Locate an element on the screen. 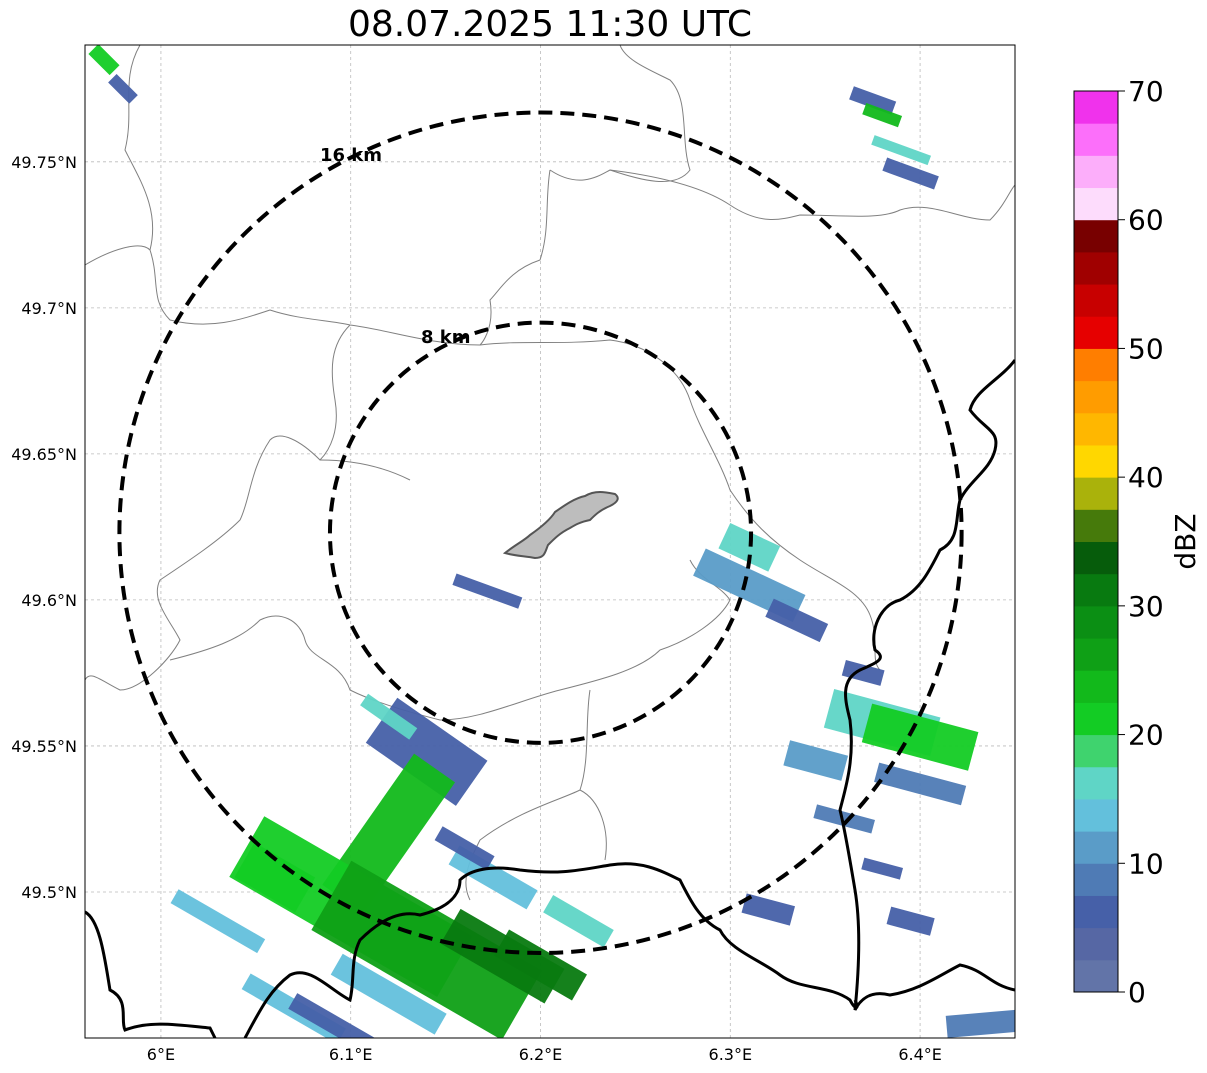  colorbar-tick-label: 40 is located at coordinates (1146, 477).